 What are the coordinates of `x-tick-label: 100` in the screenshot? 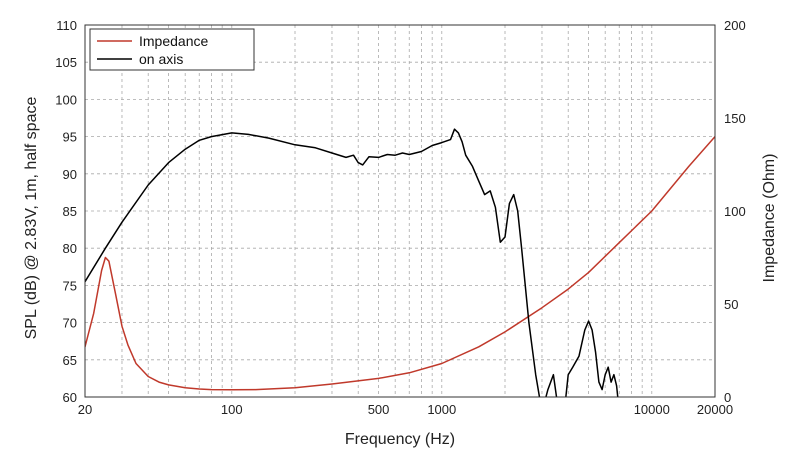 It's located at (232, 409).